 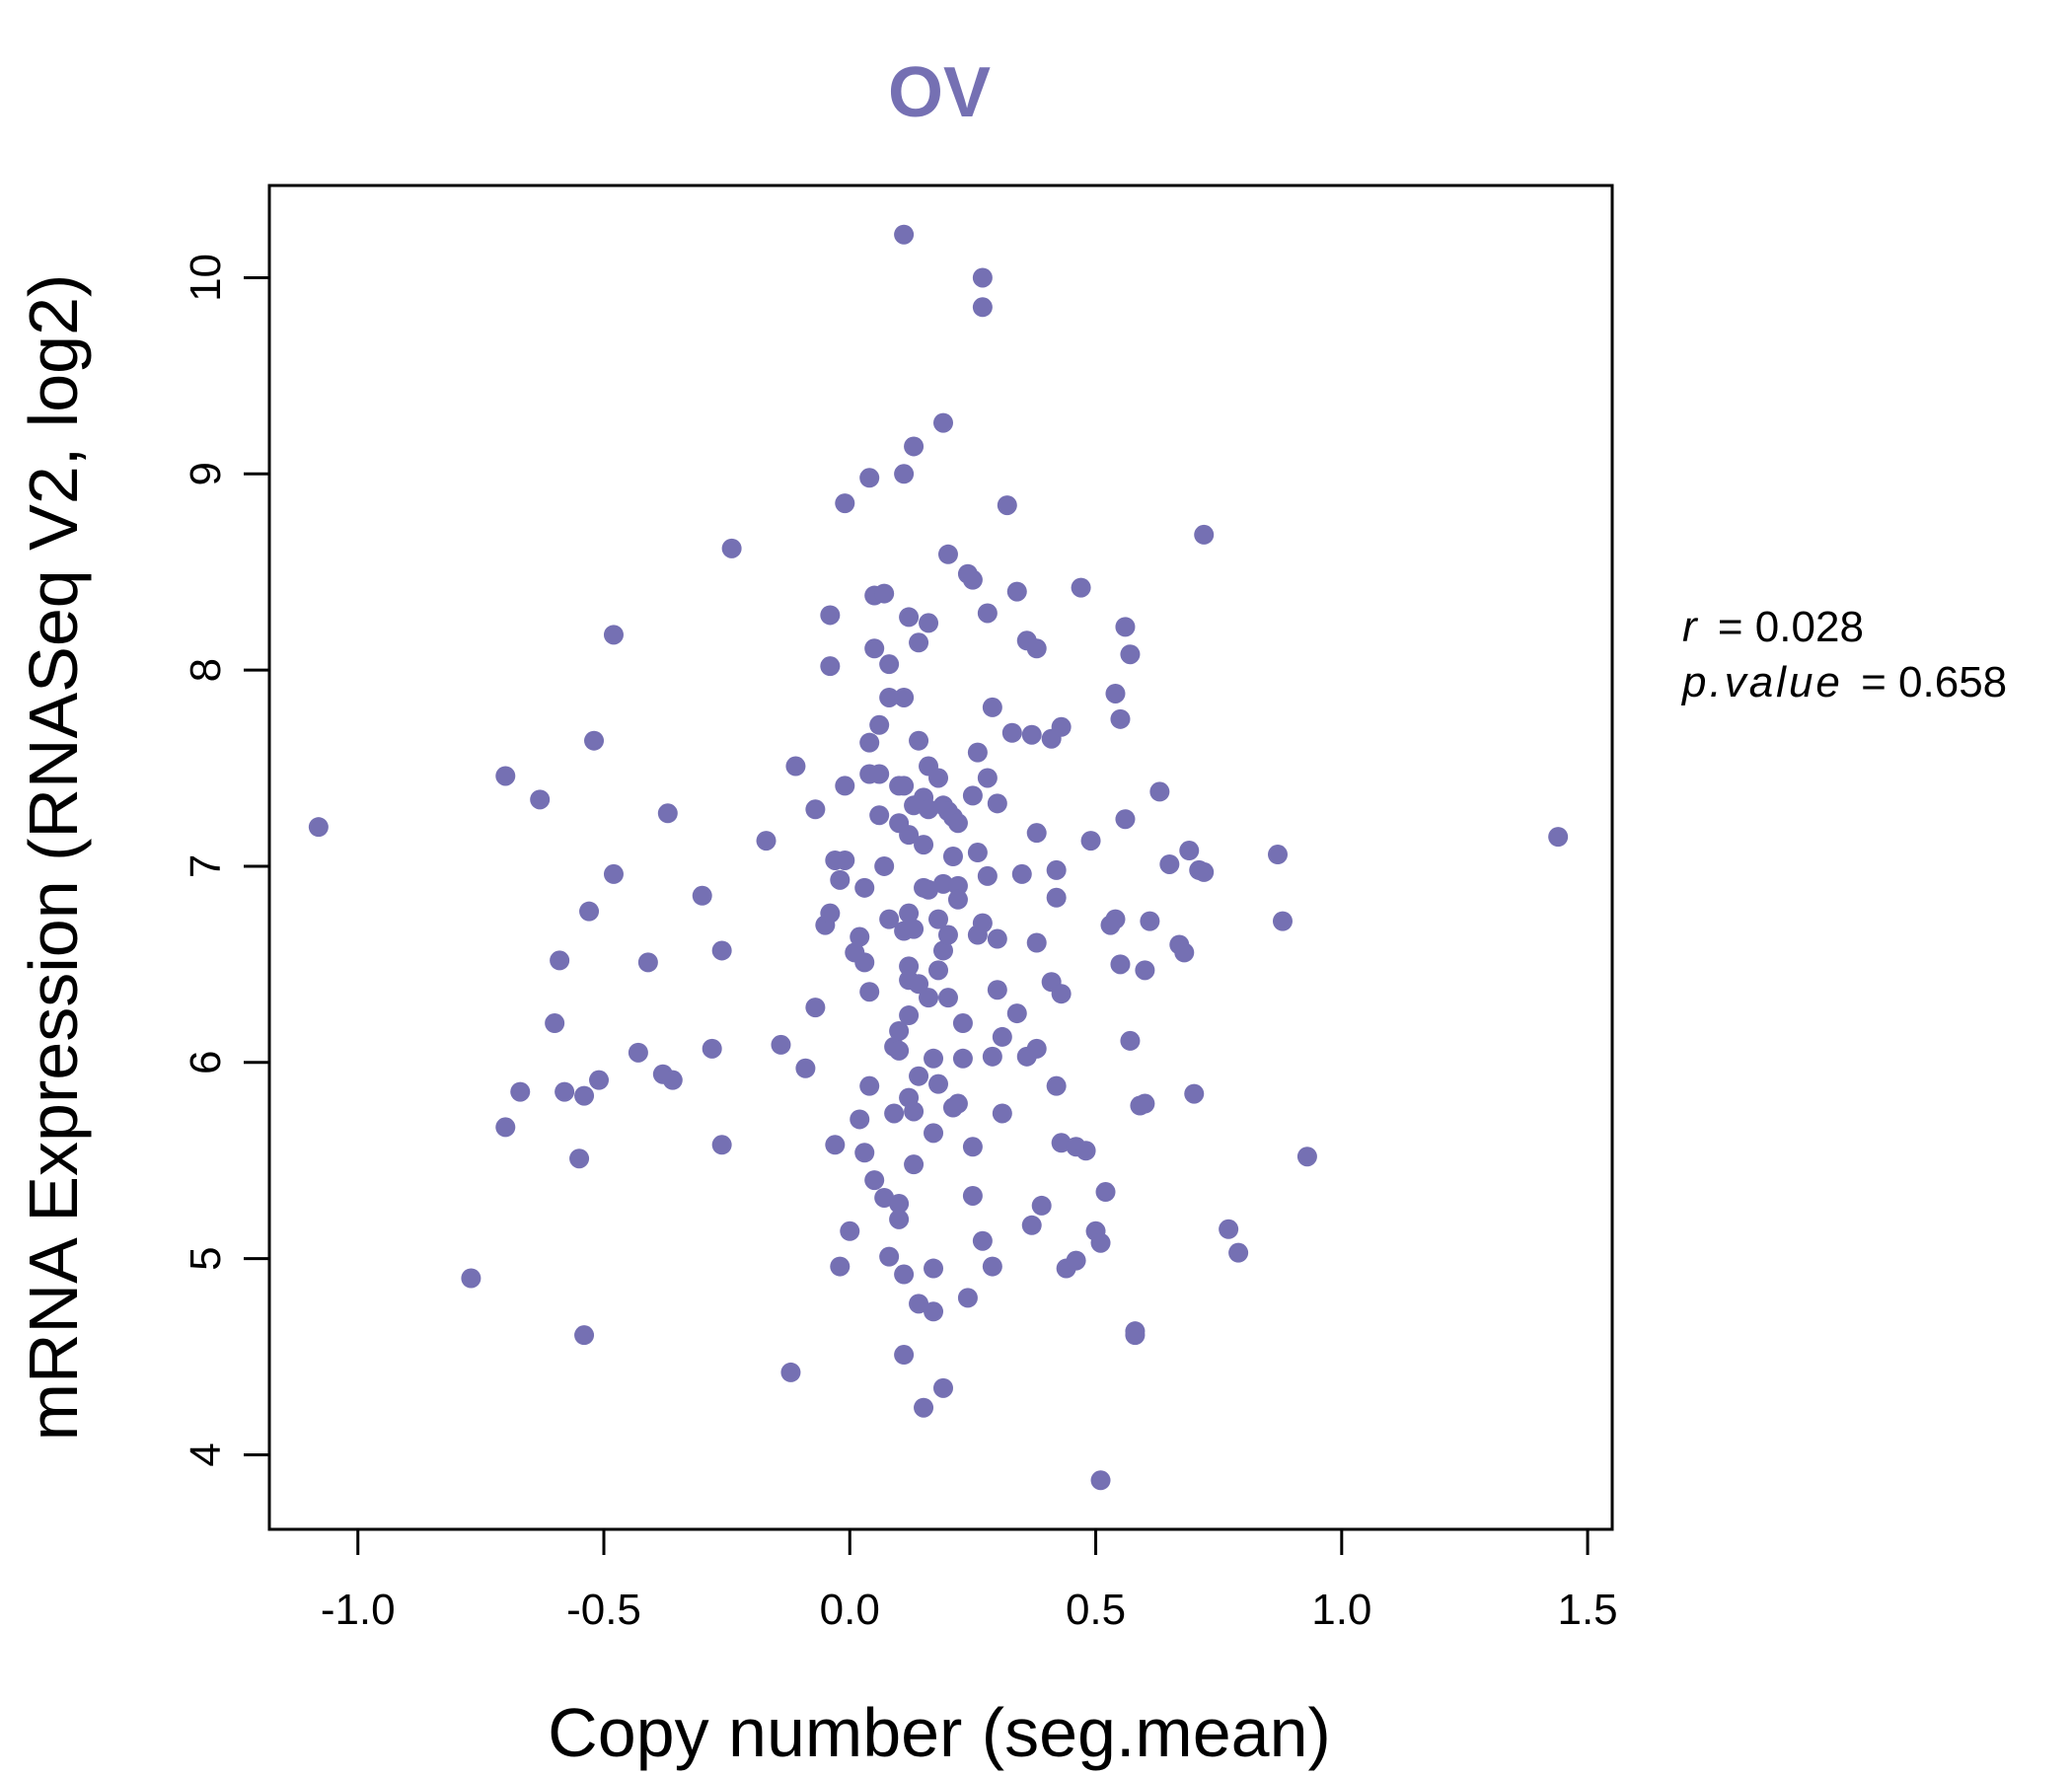 What do you see at coordinates (1844, 655) in the screenshot?
I see `correlation-stats: r = 0.028 p.value = 0.658` at bounding box center [1844, 655].